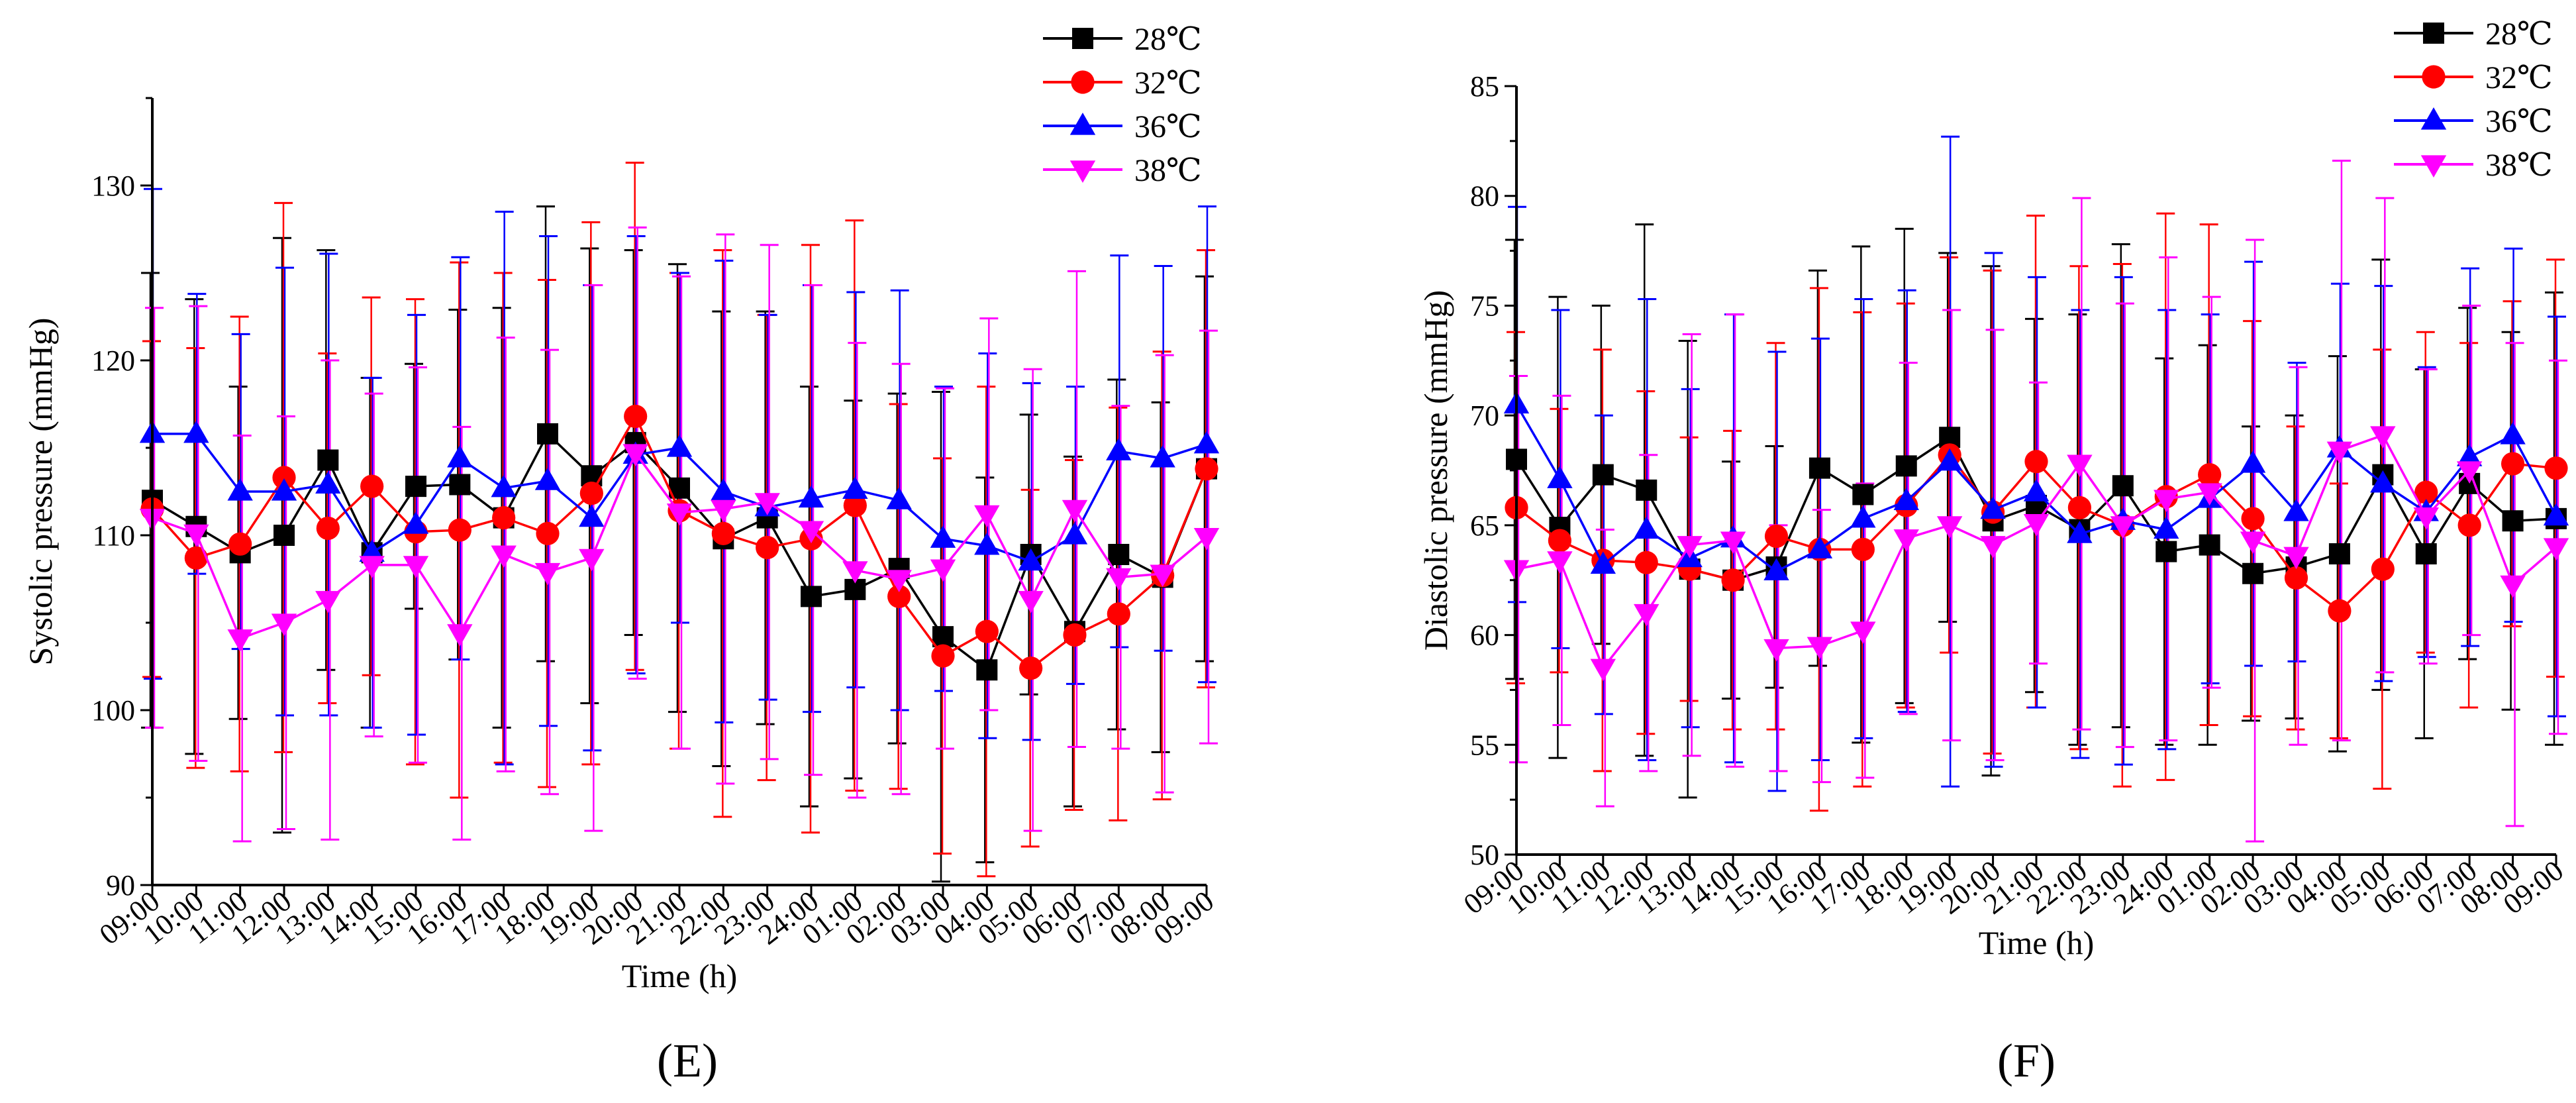 The height and width of the screenshot is (1103, 2576). I want to click on y-tick-label: 60, so click(1484, 635).